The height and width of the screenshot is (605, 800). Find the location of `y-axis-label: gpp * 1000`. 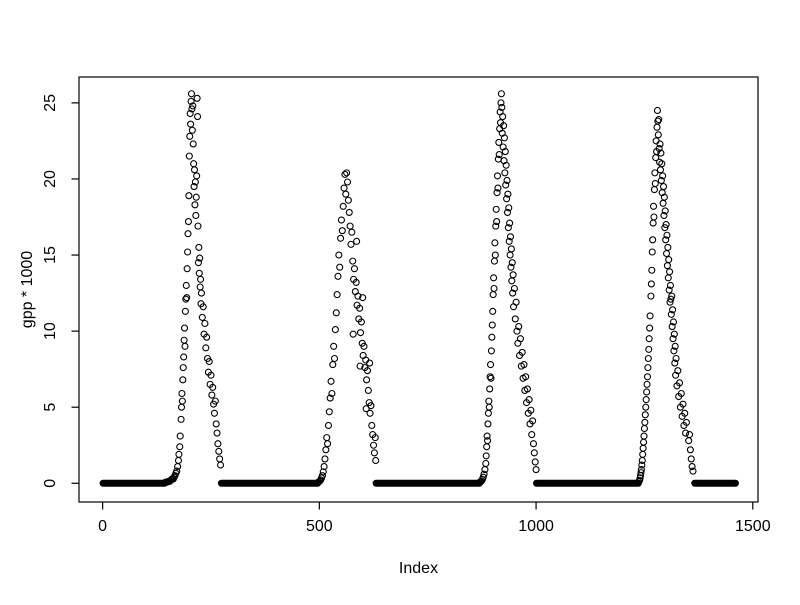

y-axis-label: gpp * 1000 is located at coordinates (27, 290).